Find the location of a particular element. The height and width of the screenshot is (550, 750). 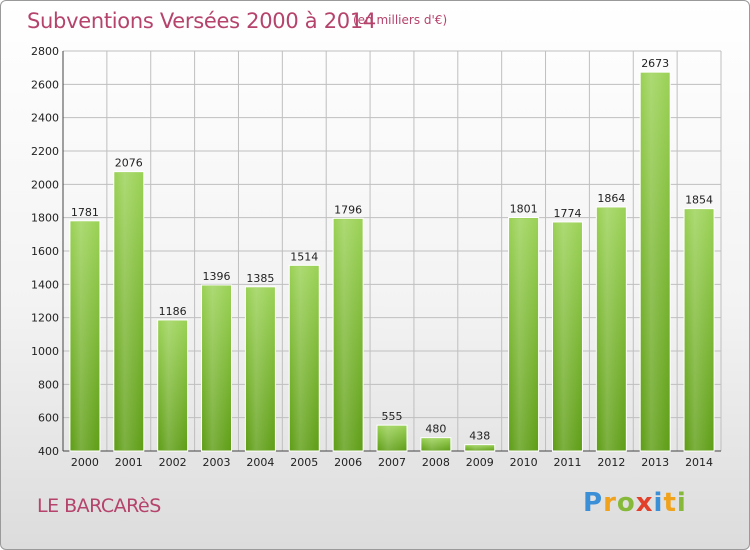

logo-letter: P is located at coordinates (593, 503).